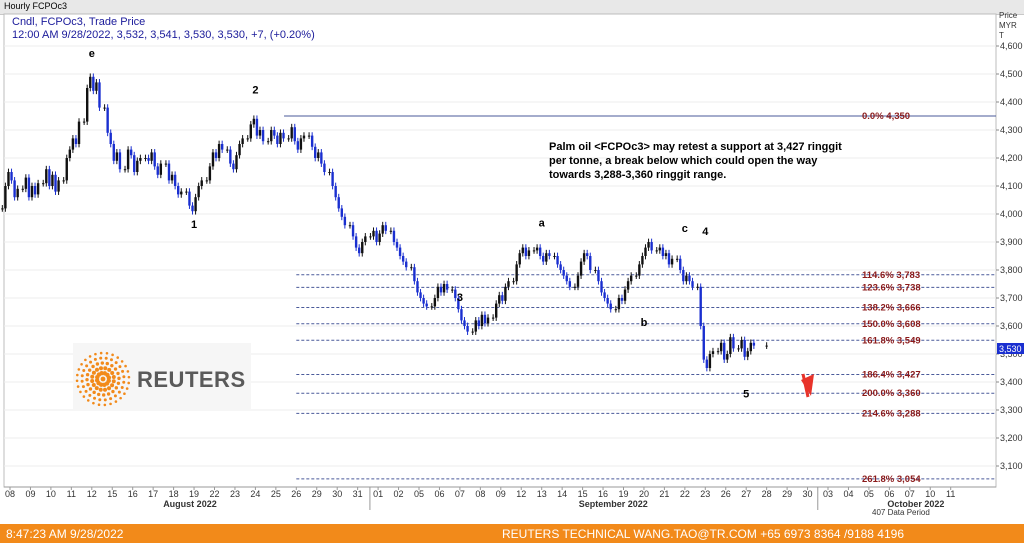 Image resolution: width=1024 pixels, height=543 pixels. What do you see at coordinates (460, 298) in the screenshot?
I see `wave-label: 3` at bounding box center [460, 298].